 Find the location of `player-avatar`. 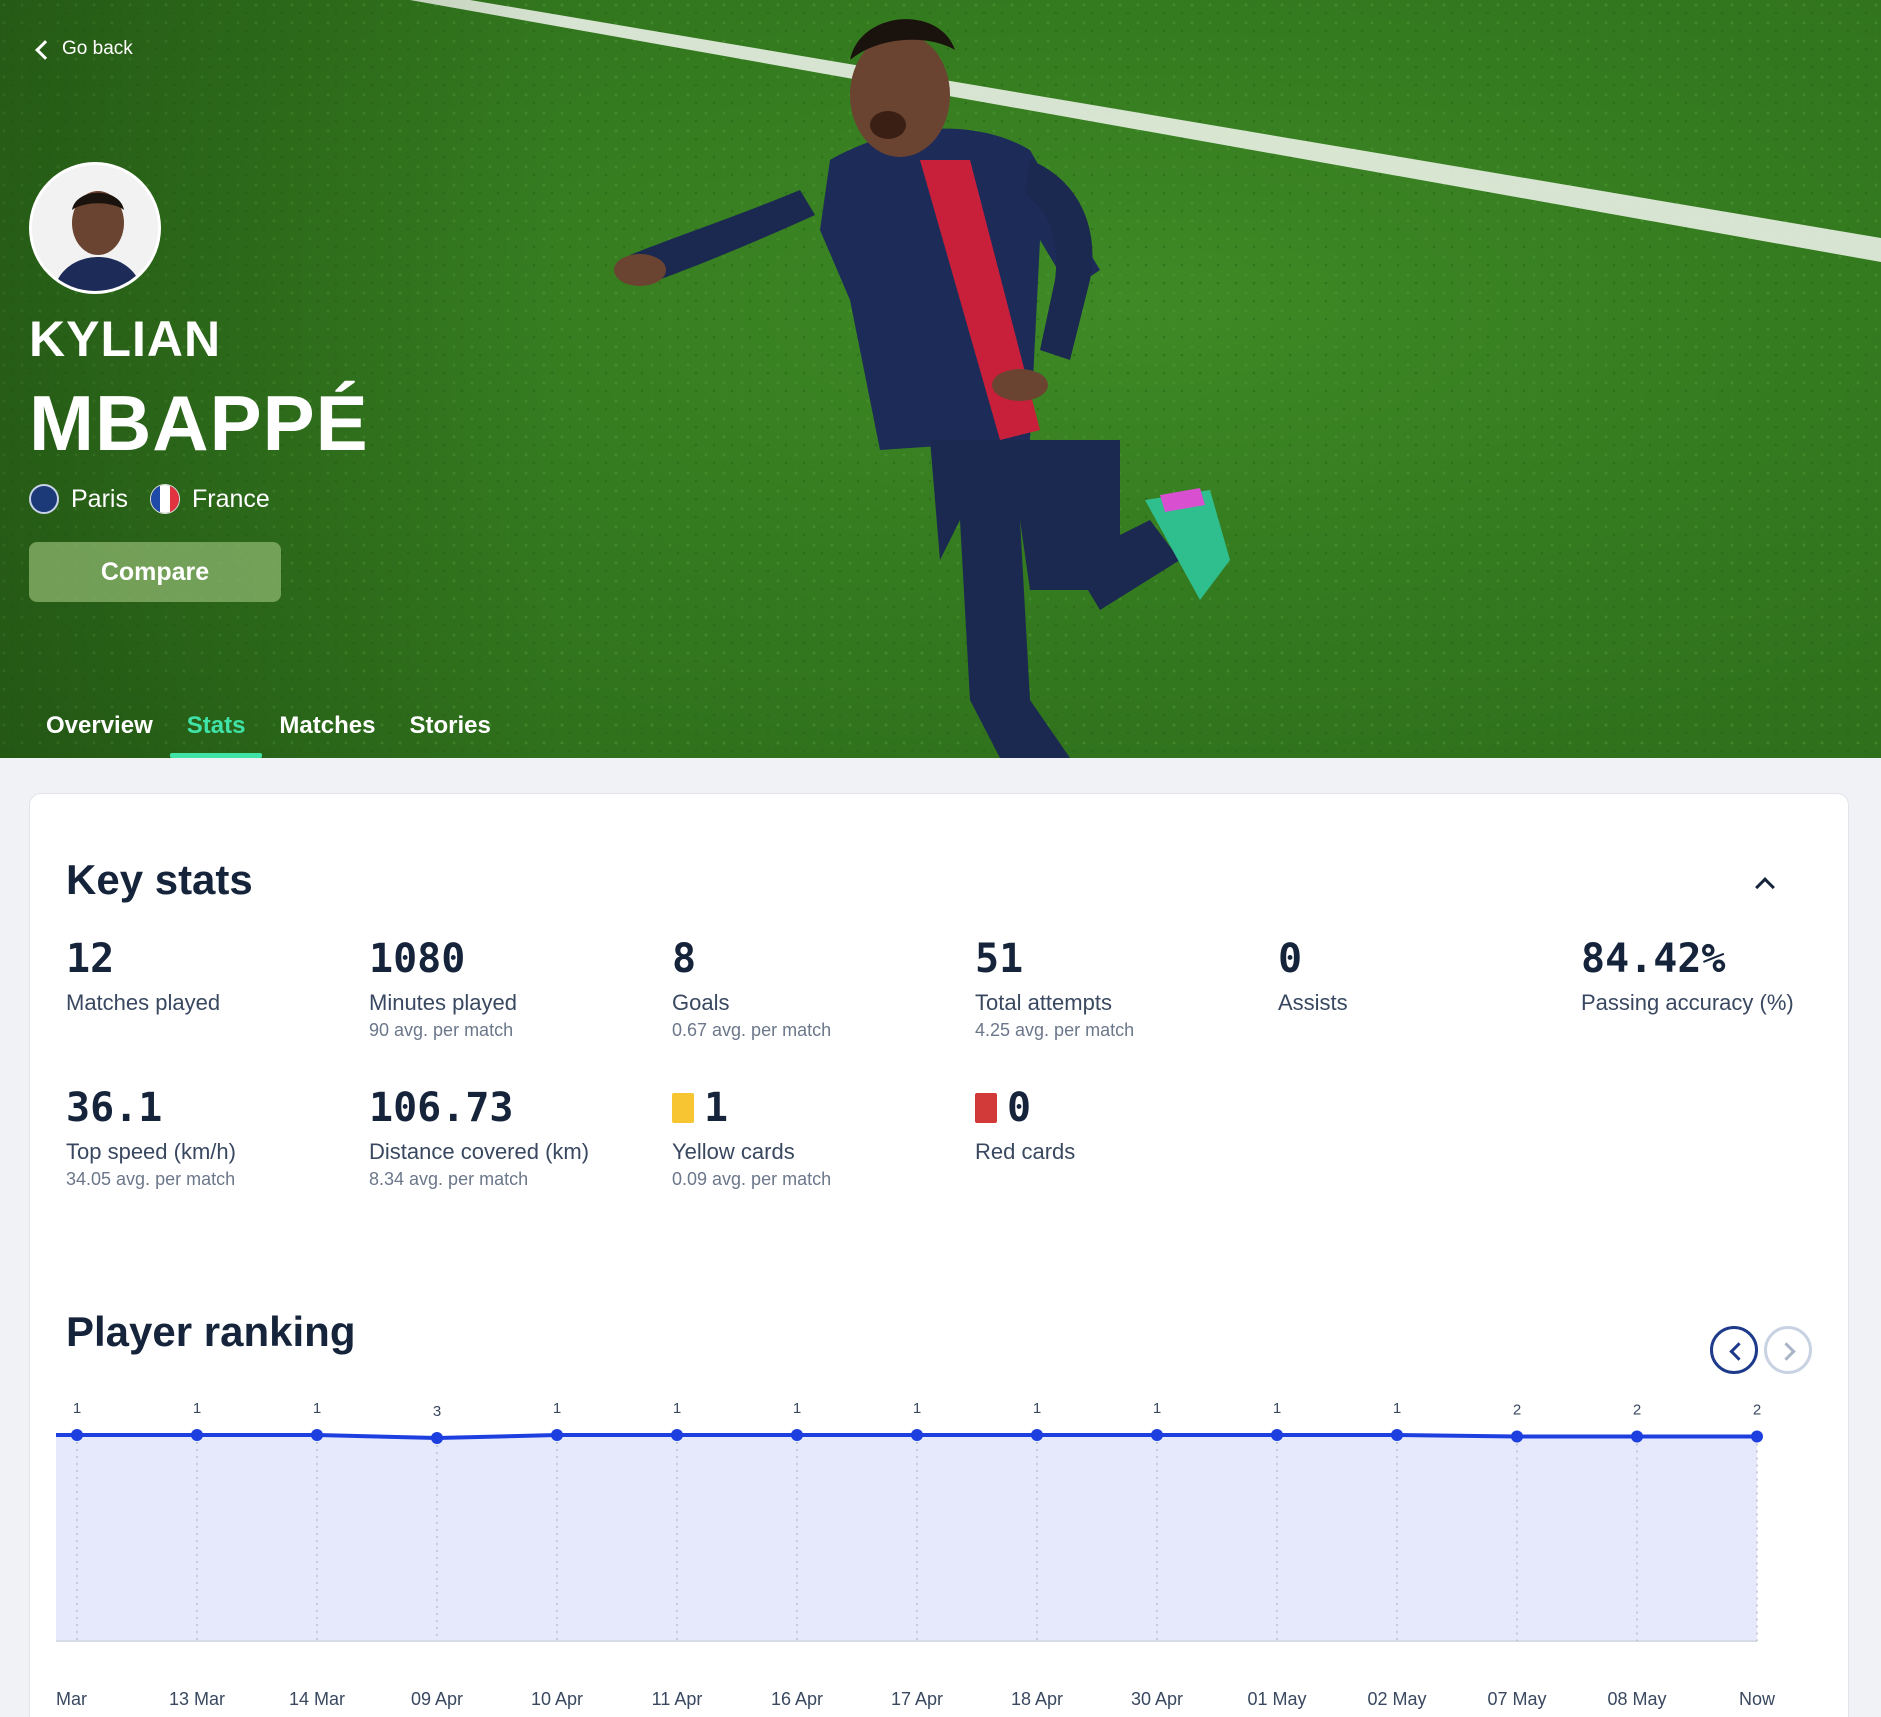

player-avatar is located at coordinates (95, 228).